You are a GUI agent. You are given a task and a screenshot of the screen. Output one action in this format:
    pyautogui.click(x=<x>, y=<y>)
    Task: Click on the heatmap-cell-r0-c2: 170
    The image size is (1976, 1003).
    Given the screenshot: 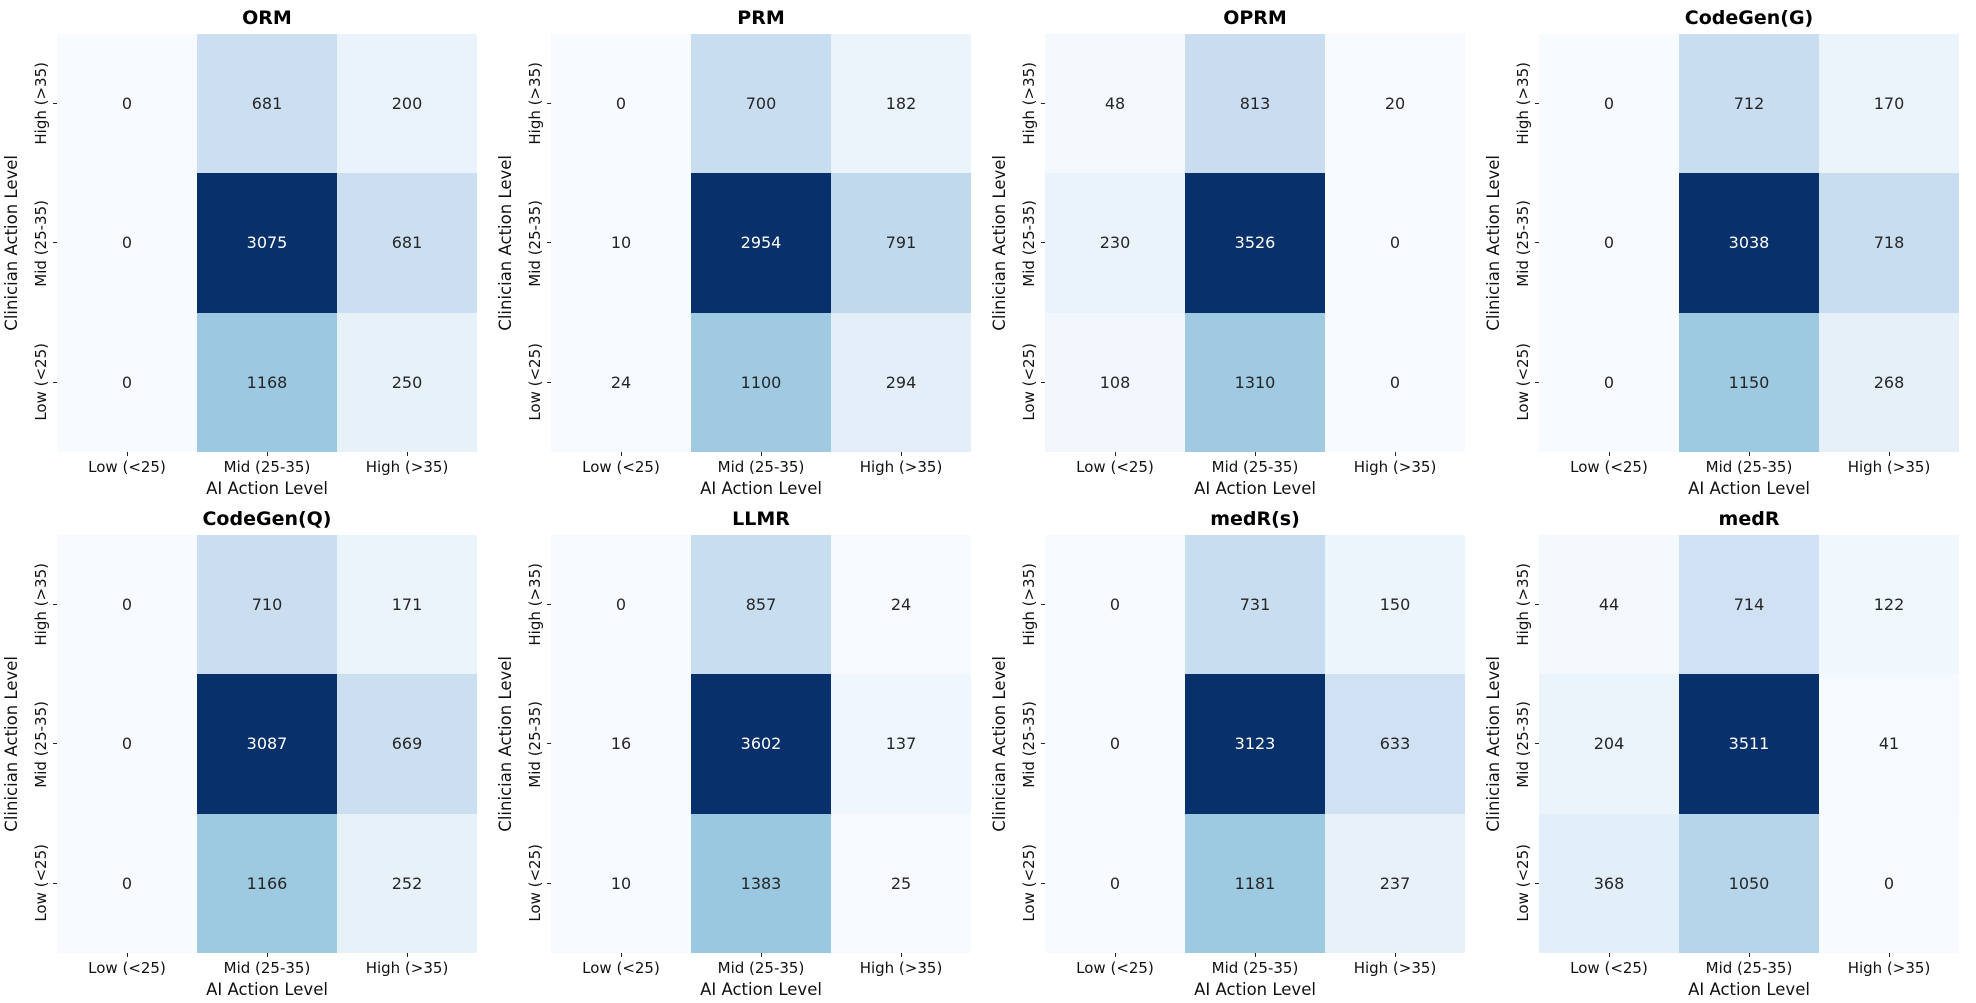 What is the action you would take?
    pyautogui.click(x=1889, y=104)
    